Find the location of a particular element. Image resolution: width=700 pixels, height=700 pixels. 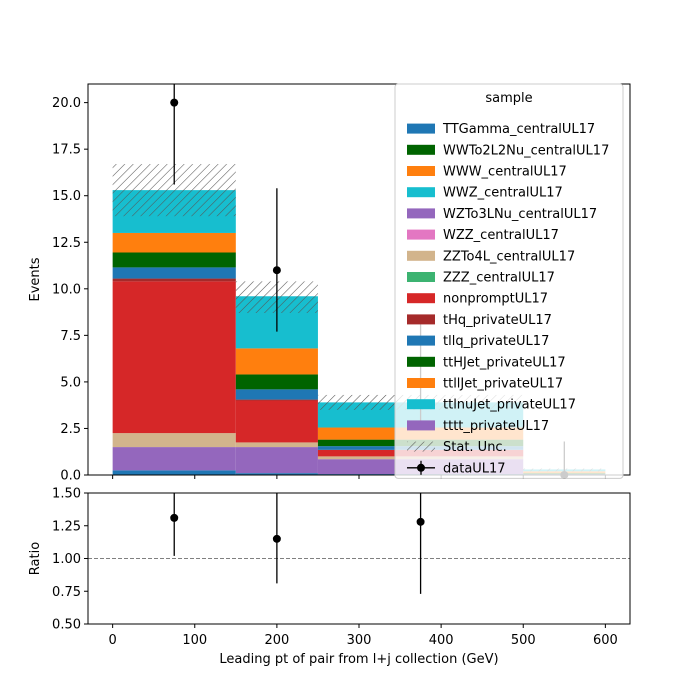

legend-label: ttHJet_privateUL17 is located at coordinates (504, 362).